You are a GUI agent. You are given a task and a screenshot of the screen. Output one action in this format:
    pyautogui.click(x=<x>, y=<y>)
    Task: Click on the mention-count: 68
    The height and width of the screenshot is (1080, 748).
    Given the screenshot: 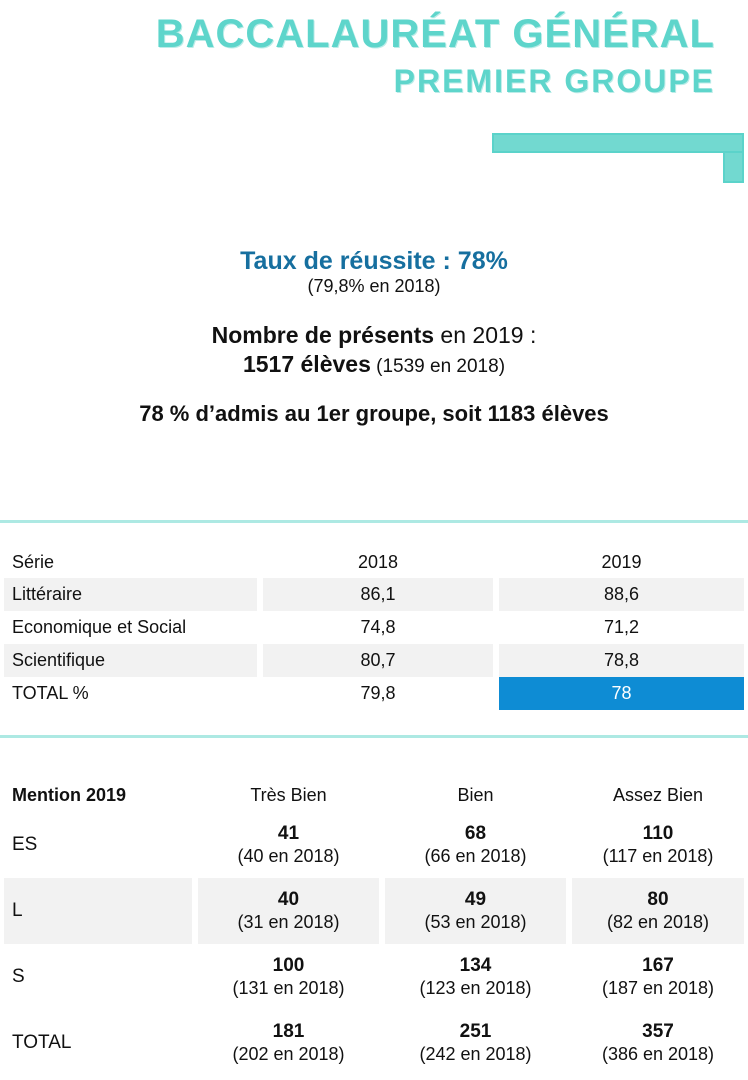 What is the action you would take?
    pyautogui.click(x=475, y=833)
    